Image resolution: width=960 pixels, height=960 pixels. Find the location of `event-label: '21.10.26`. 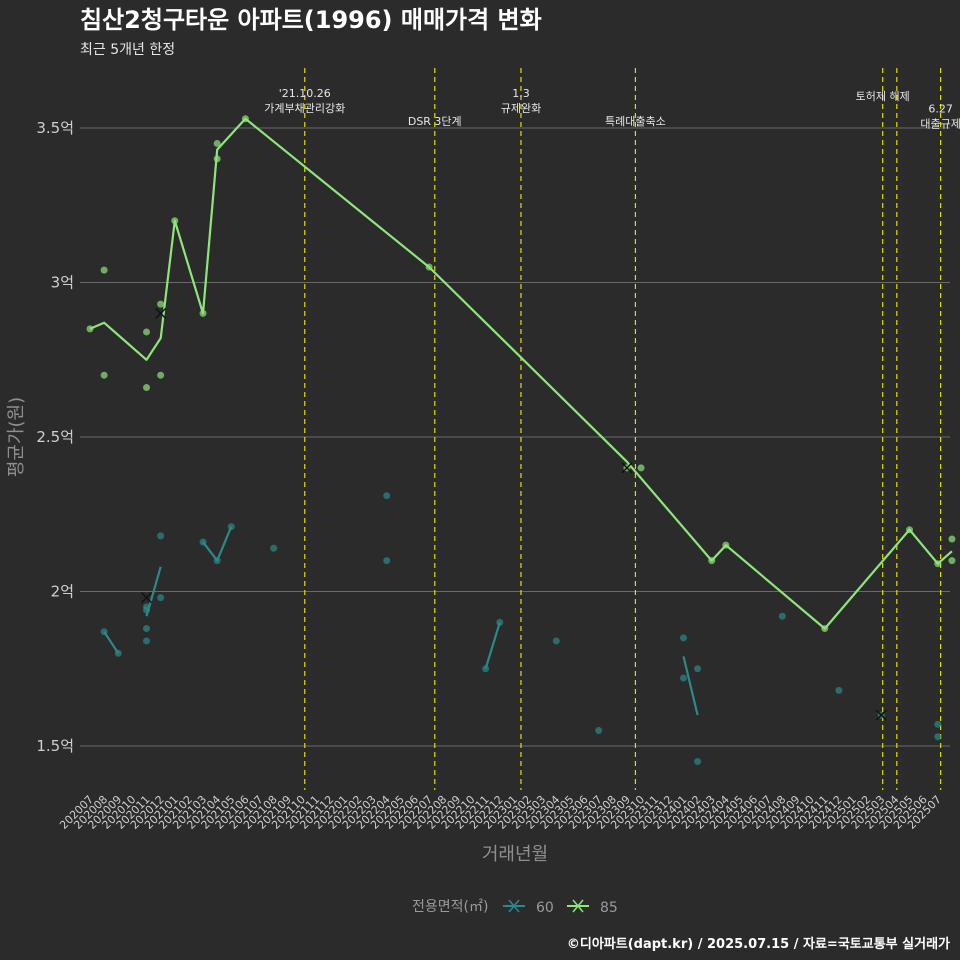

event-label: '21.10.26 is located at coordinates (305, 93).